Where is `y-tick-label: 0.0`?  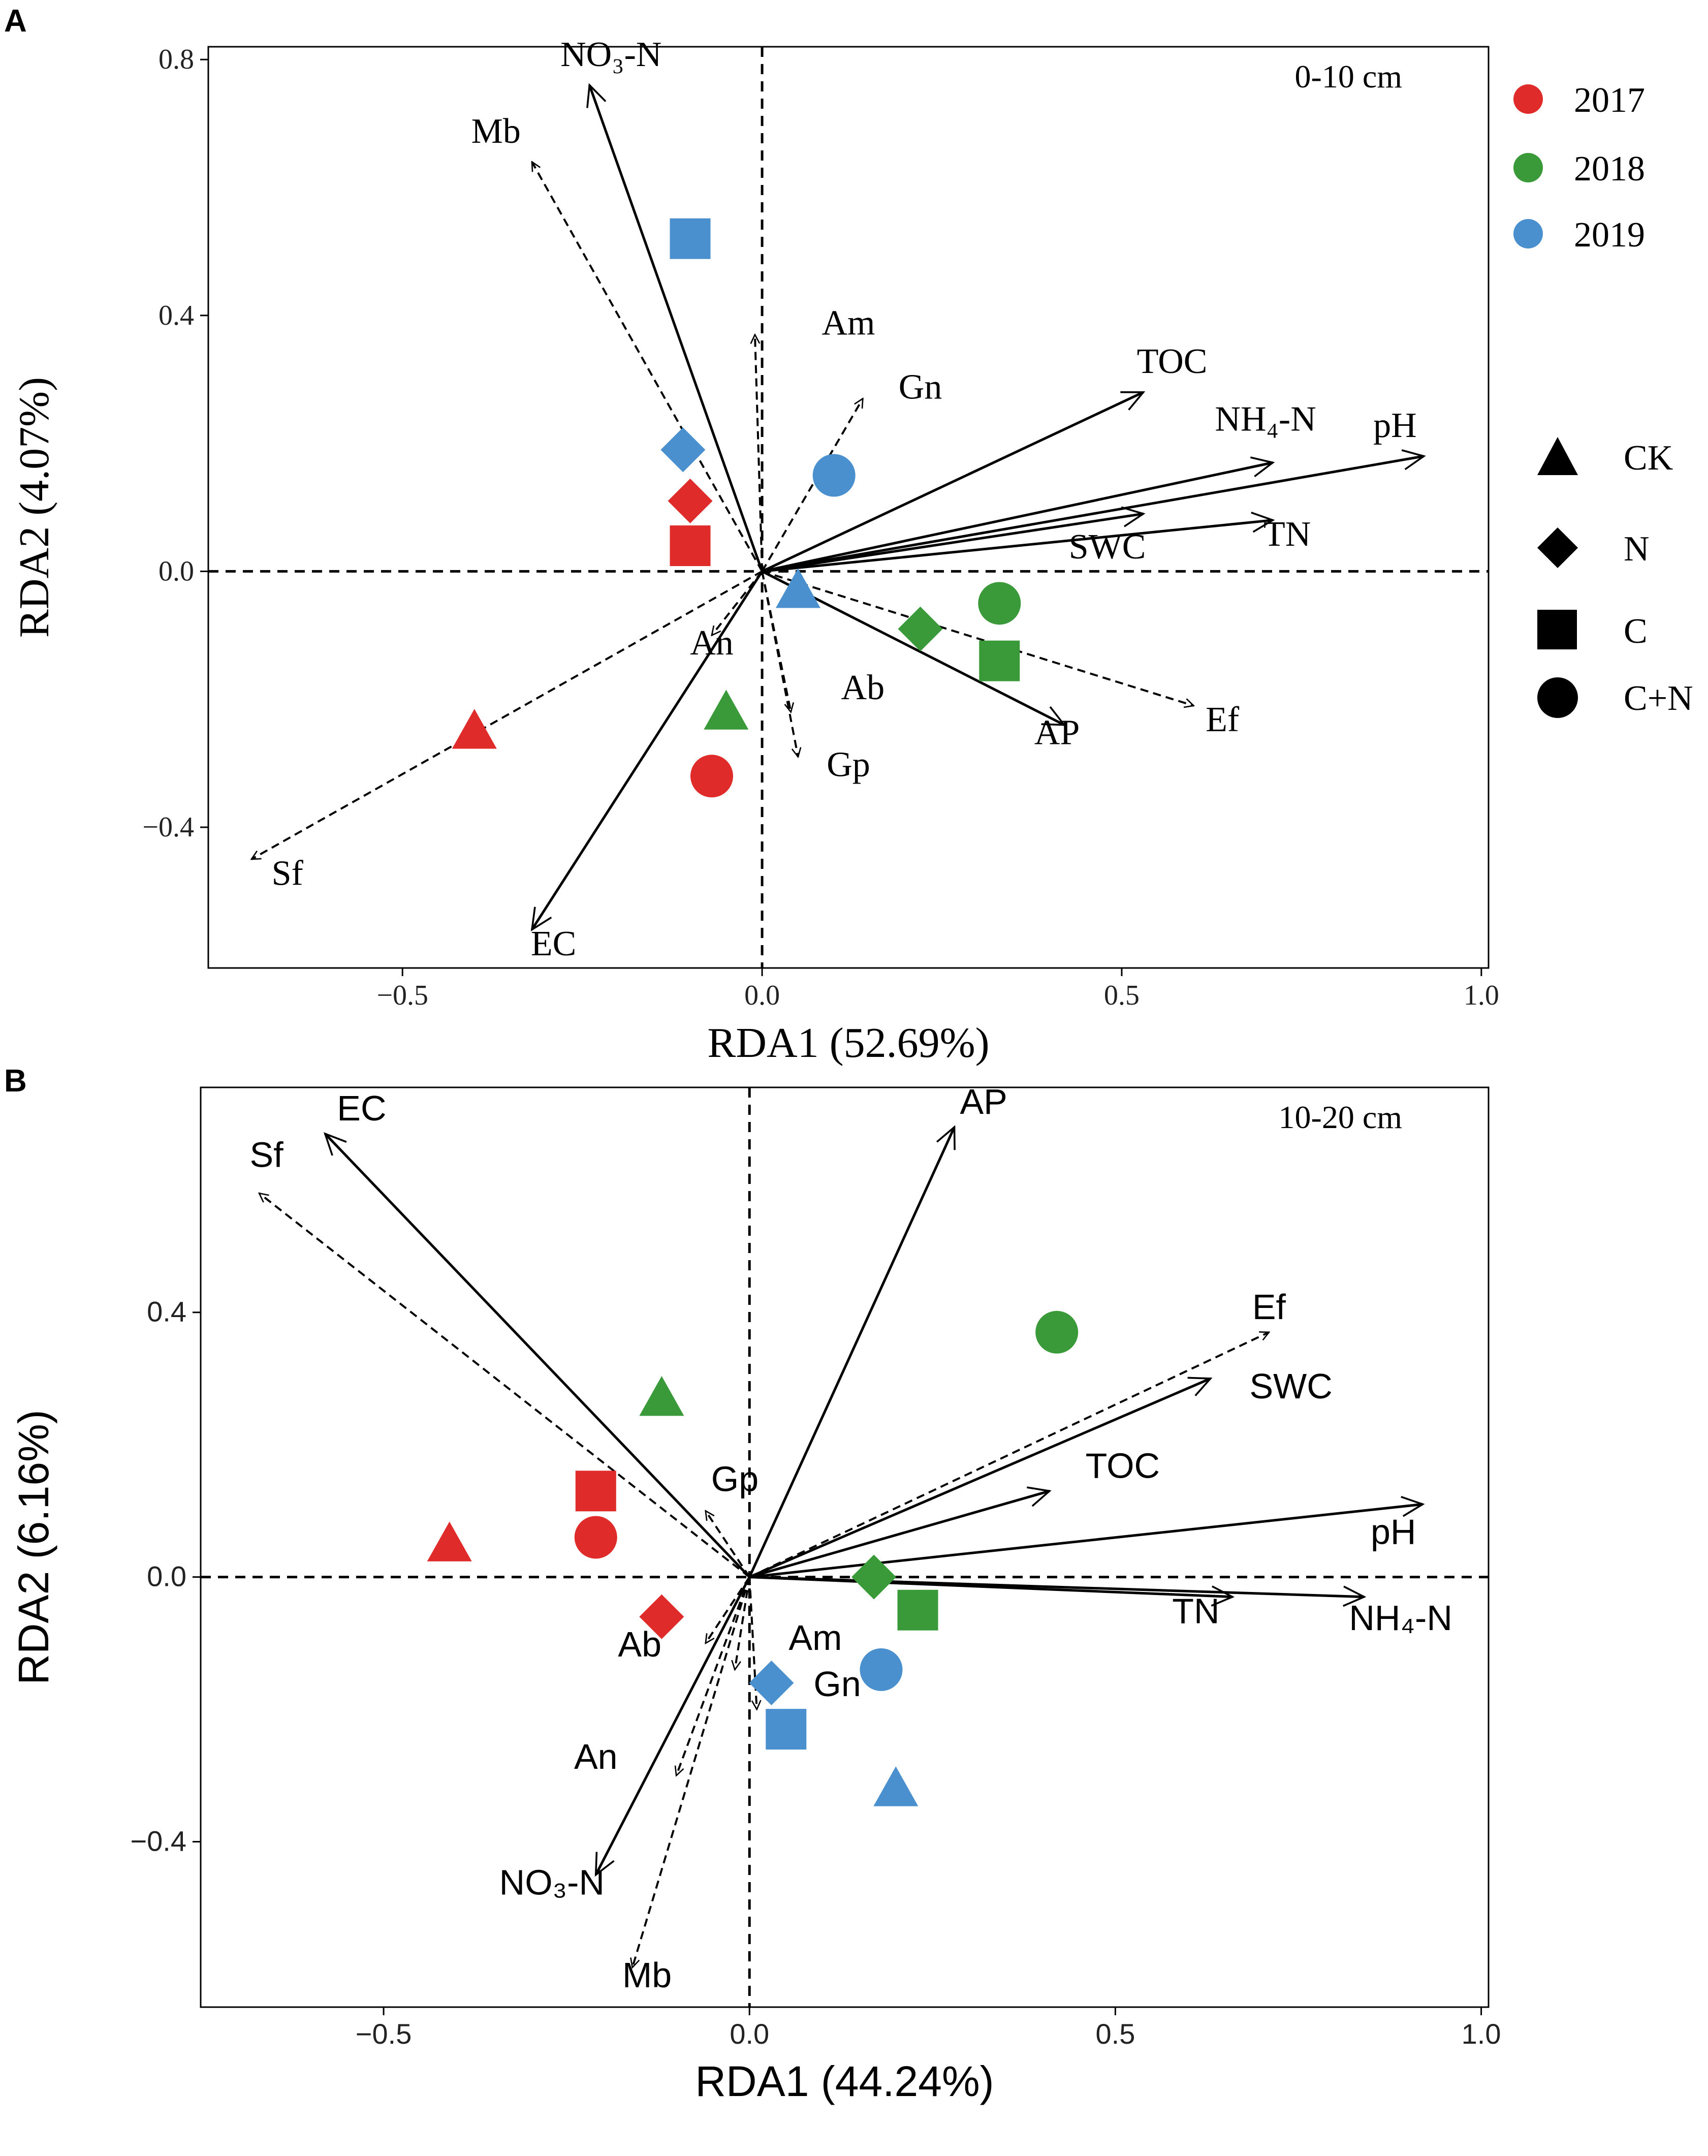
y-tick-label: 0.0 is located at coordinates (166, 1576).